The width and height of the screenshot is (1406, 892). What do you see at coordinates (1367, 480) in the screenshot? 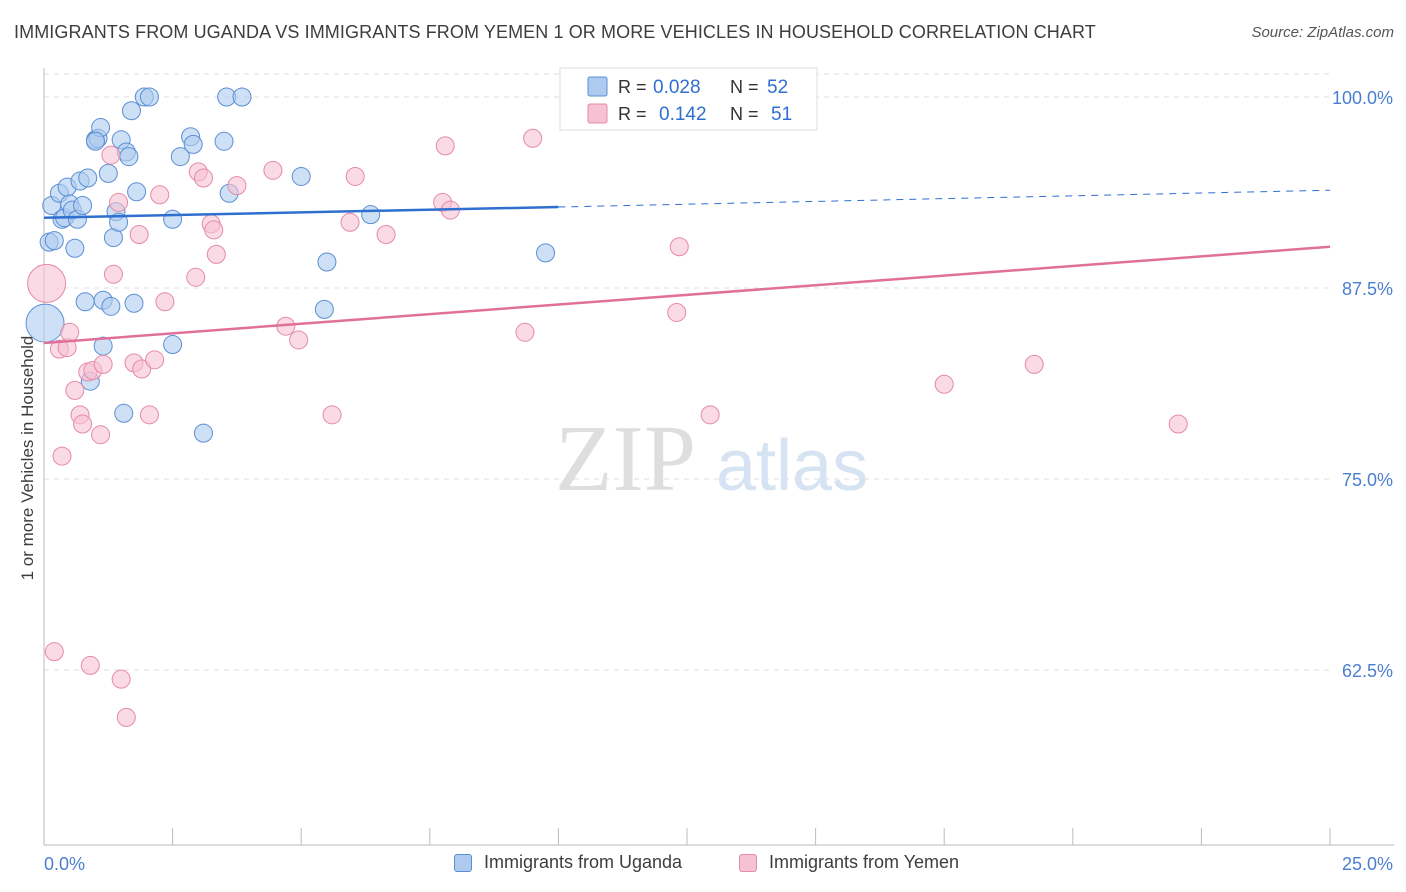
I see `y-tick-label-1: 75.0%` at bounding box center [1367, 480].